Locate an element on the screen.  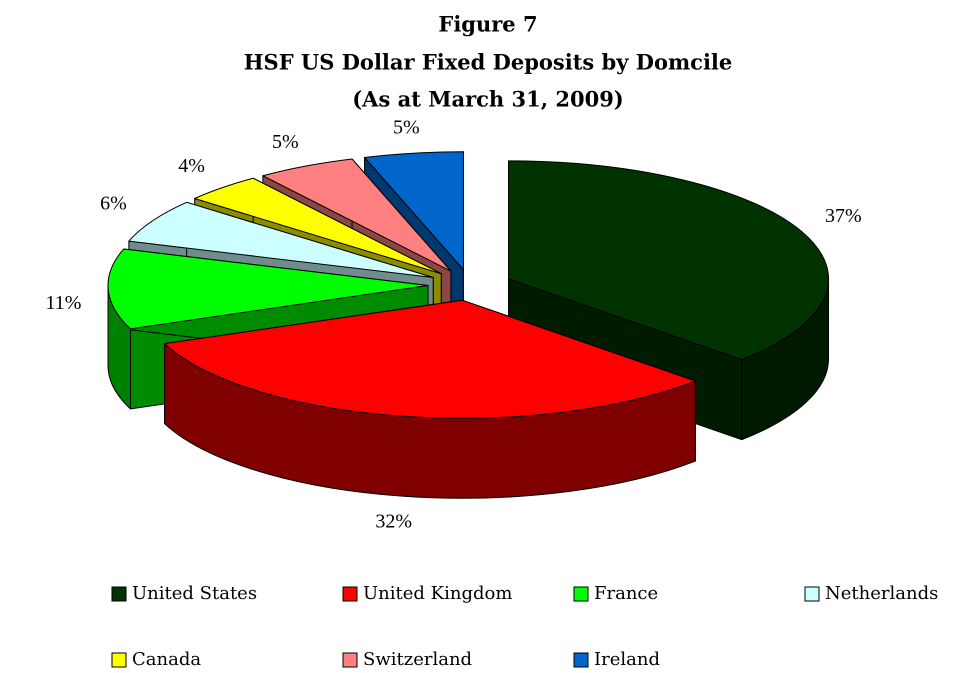
chart-title: (As at March 31, 2009) is located at coordinates (488, 99).